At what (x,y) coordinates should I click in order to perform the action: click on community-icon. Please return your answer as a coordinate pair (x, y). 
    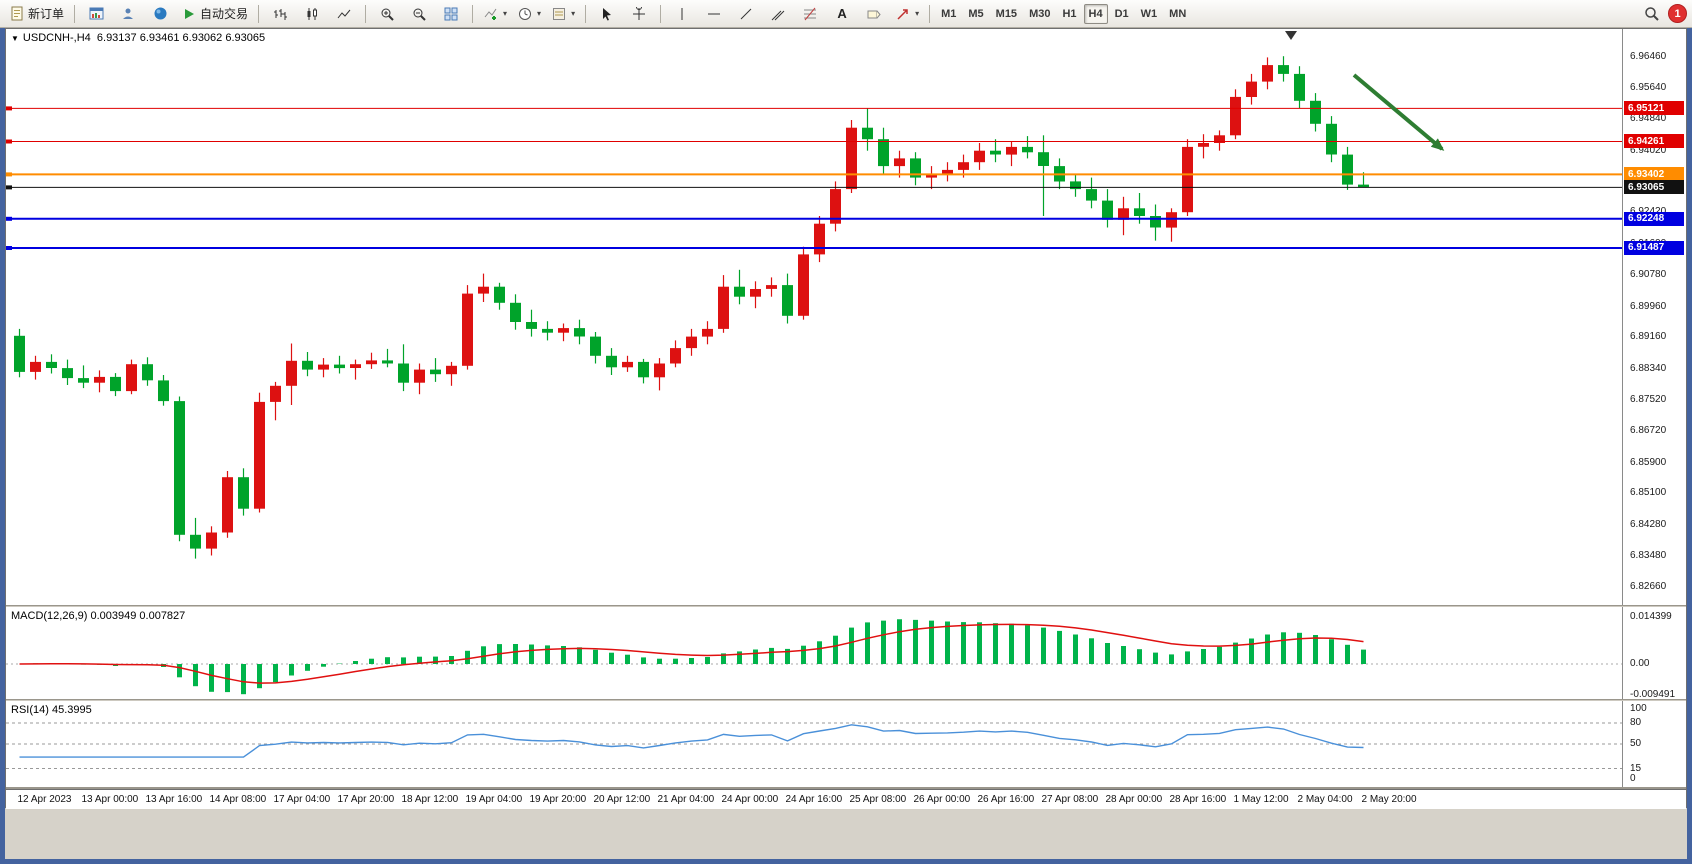
    Looking at the image, I should click on (160, 14).